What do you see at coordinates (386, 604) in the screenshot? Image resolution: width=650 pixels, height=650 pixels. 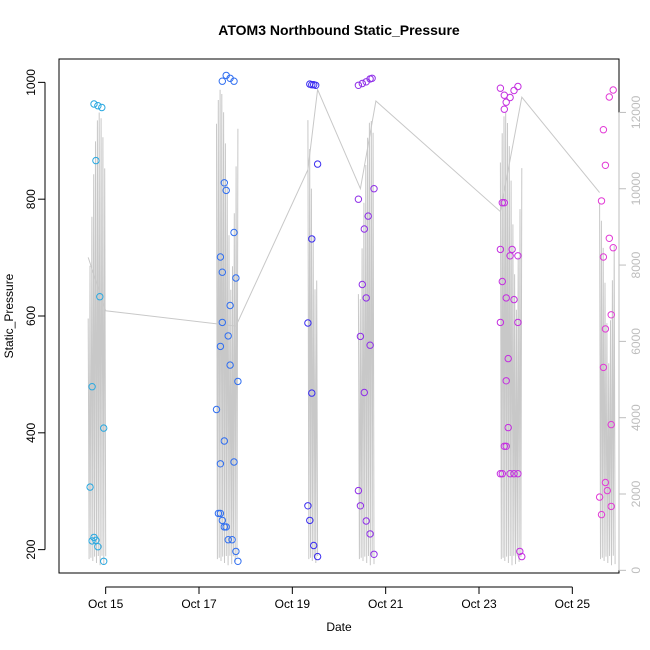 I see `x-tick-label: Oct 21` at bounding box center [386, 604].